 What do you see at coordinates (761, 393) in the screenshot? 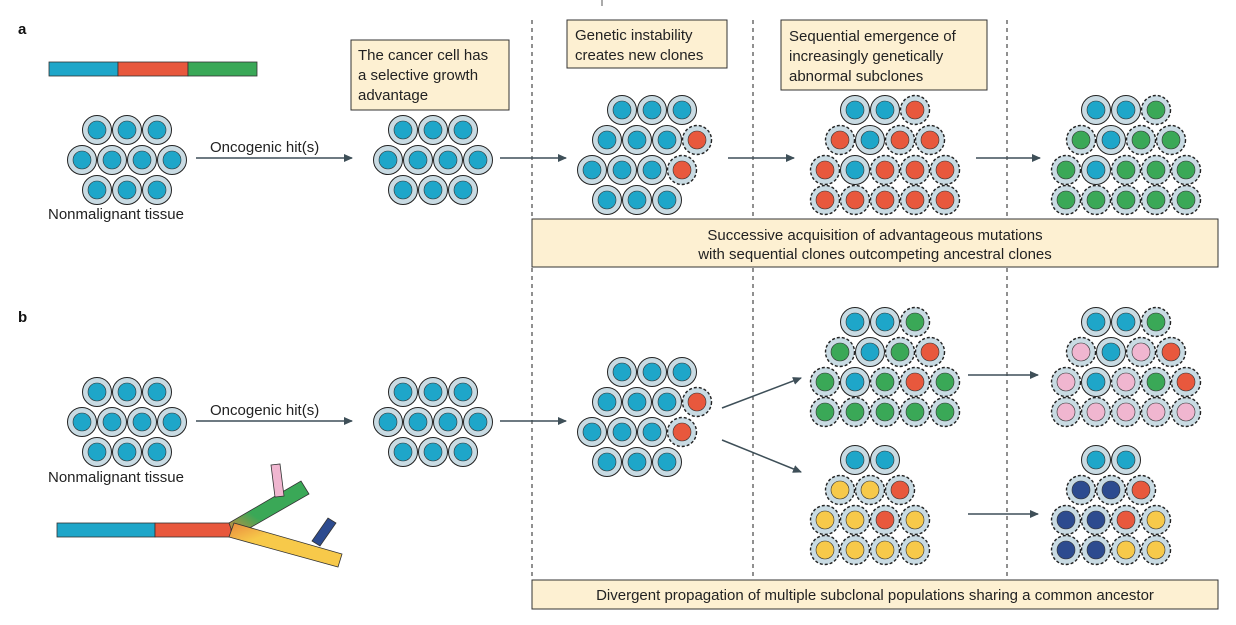
I see `arrow-branch-upper` at bounding box center [761, 393].